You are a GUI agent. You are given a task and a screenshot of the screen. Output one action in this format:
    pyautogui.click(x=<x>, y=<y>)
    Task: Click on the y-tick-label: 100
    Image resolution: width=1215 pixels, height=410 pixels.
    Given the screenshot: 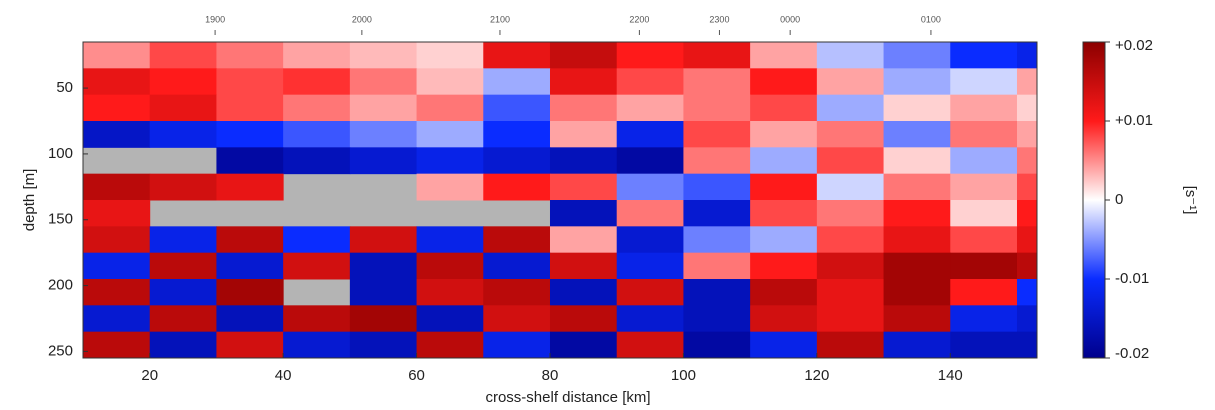 What is the action you would take?
    pyautogui.click(x=60, y=153)
    